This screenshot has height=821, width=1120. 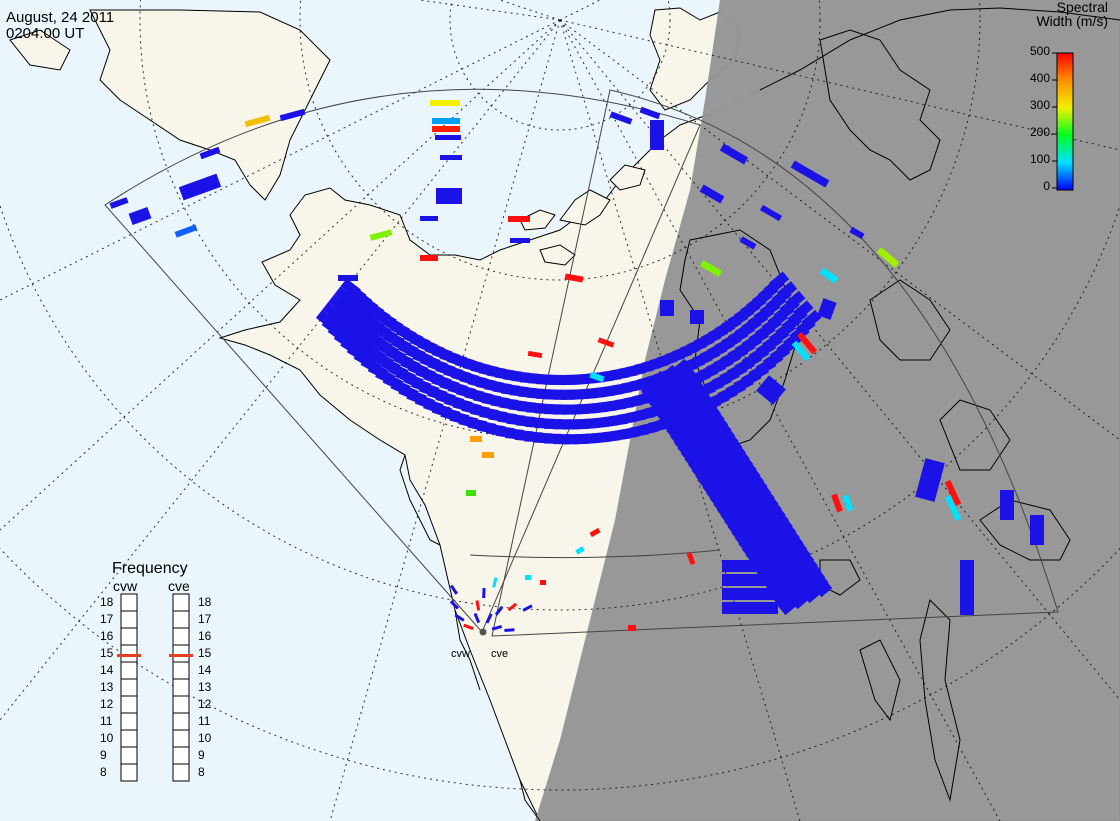 What do you see at coordinates (205, 670) in the screenshot?
I see `frequency-label-right: 14` at bounding box center [205, 670].